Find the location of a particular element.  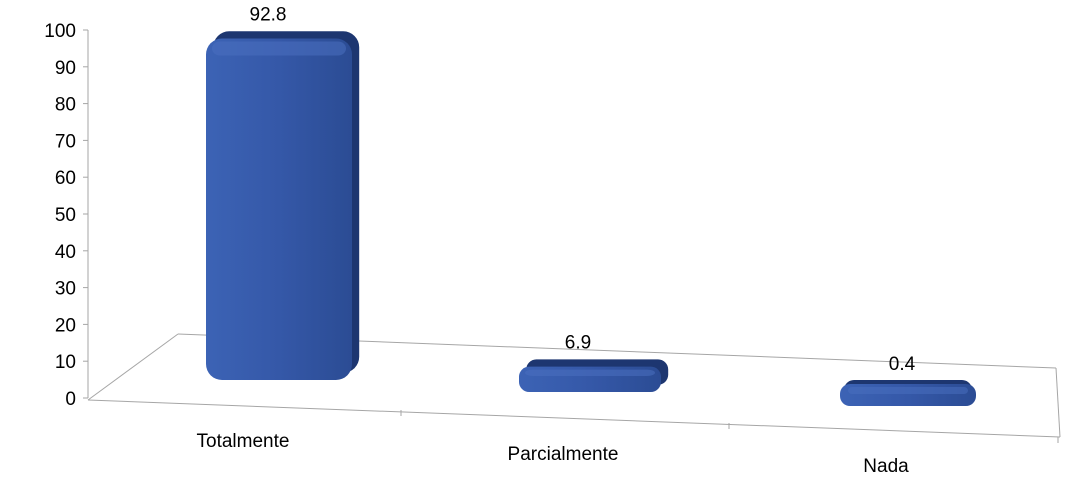

data-label: 92.8 is located at coordinates (268, 14).